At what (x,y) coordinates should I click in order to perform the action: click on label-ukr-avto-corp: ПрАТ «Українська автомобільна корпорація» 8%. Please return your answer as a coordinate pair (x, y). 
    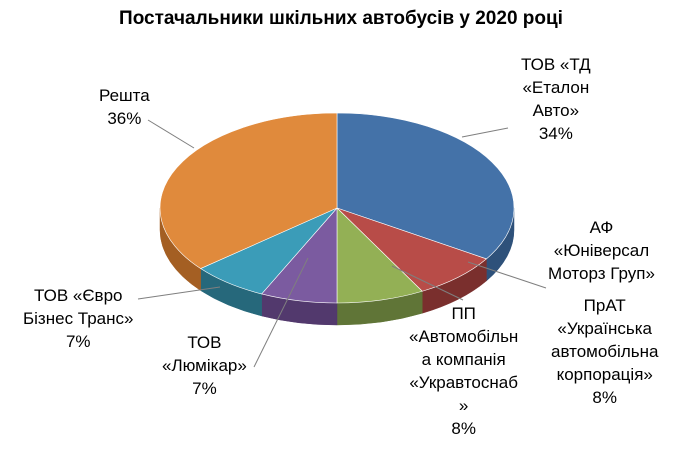
    Looking at the image, I should click on (604, 351).